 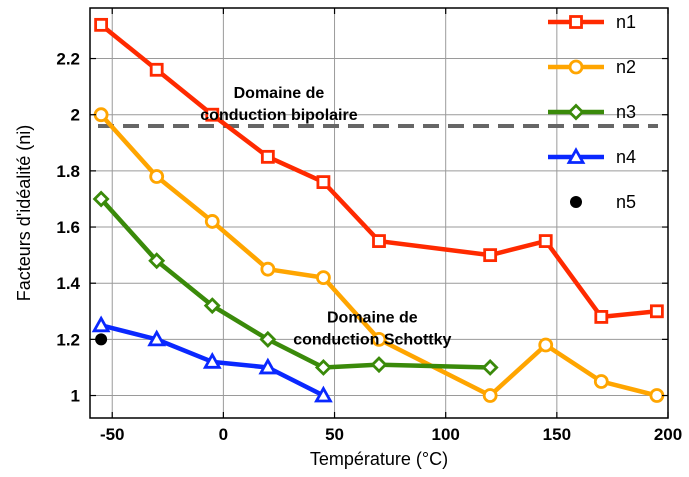 I want to click on legend-item-n3: n3, so click(x=592, y=112).